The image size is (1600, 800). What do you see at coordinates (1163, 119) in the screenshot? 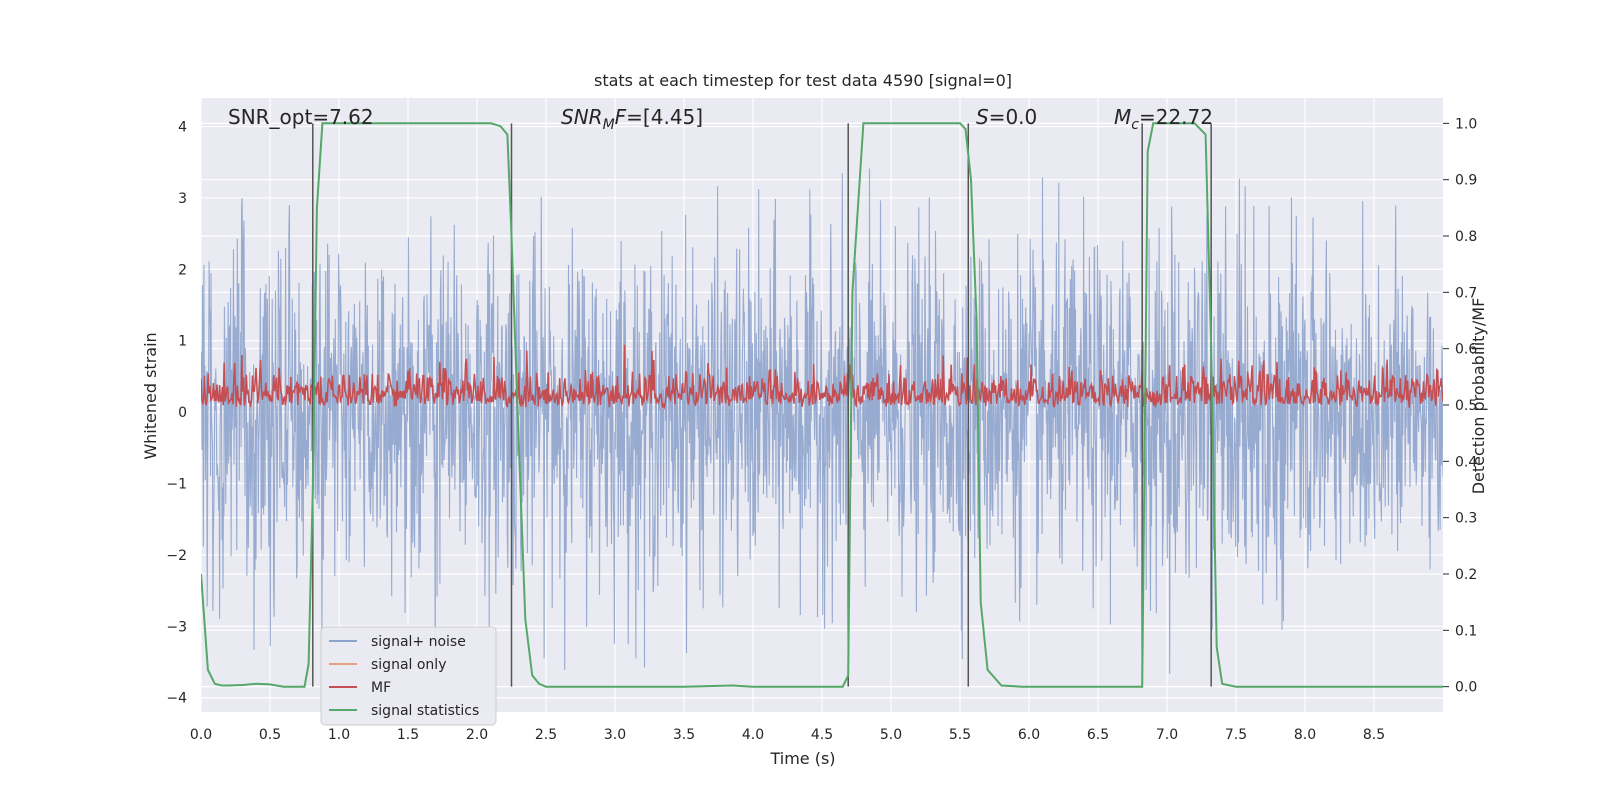
I see `annotation-mc: Mc=22.72` at bounding box center [1163, 119].